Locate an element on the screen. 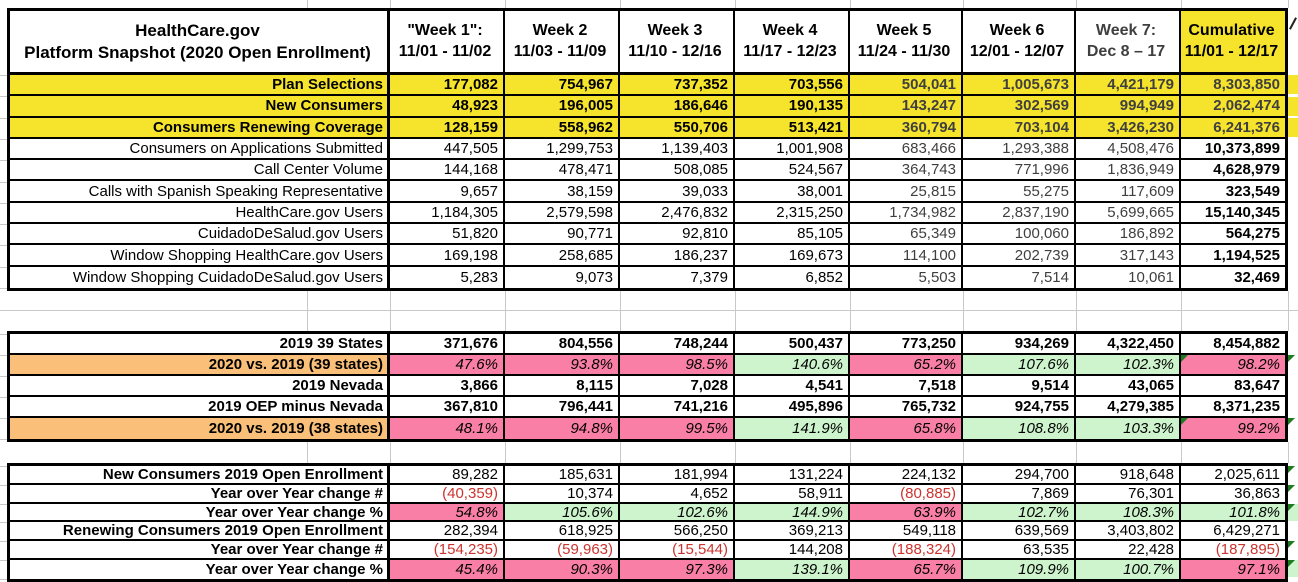 The width and height of the screenshot is (1298, 582). data-cell: 185,631 is located at coordinates (562, 475).